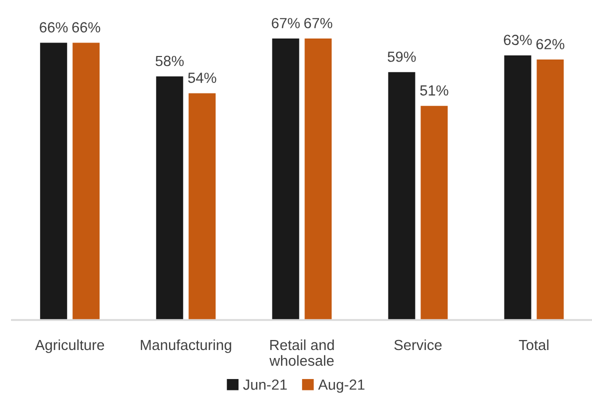 This screenshot has height=400, width=592. Describe the element at coordinates (434, 90) in the screenshot. I see `data-label: 51%` at that location.